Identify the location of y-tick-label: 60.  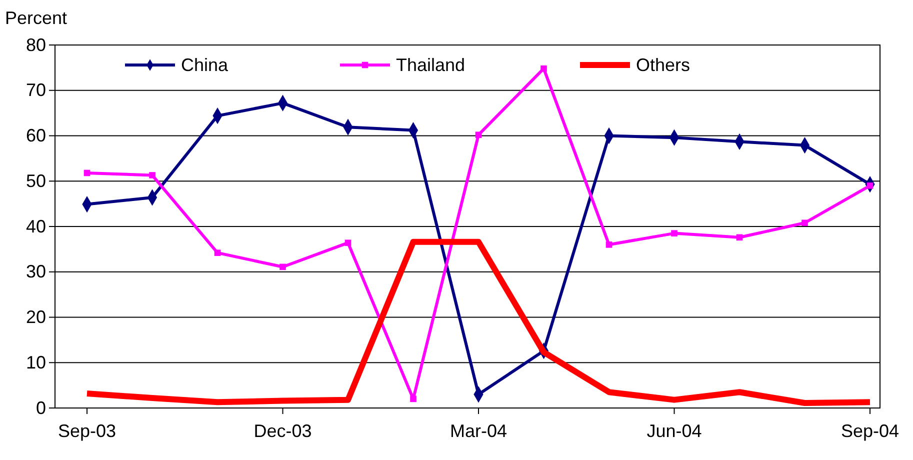
(36, 136).